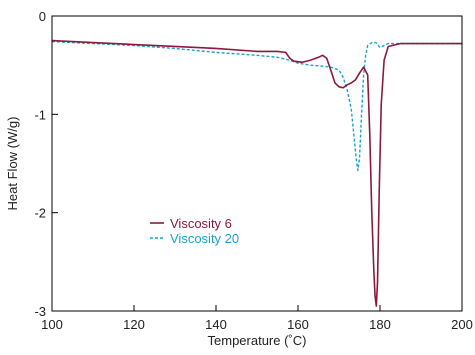 Image resolution: width=475 pixels, height=355 pixels. What do you see at coordinates (40, 213) in the screenshot?
I see `y-tick-label-2: -2` at bounding box center [40, 213].